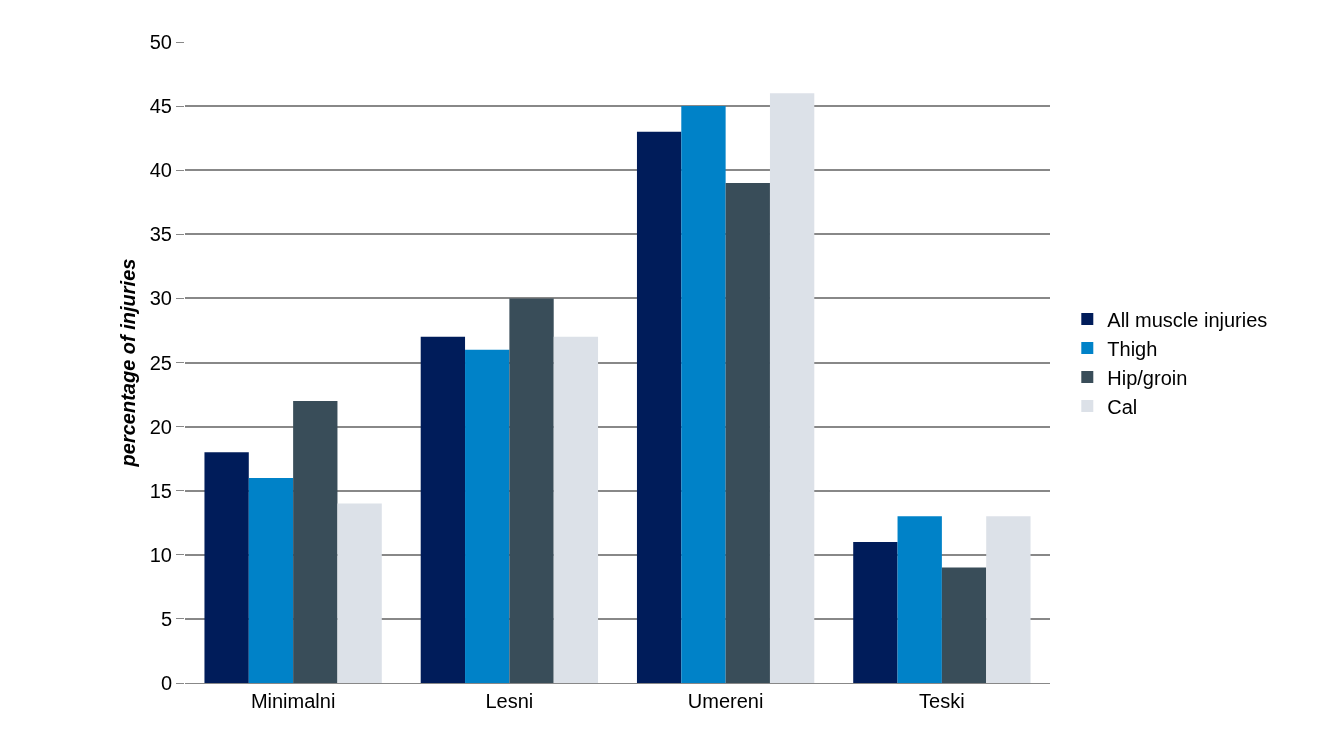 This screenshot has height=747, width=1343. I want to click on x-tick-label: Umereni, so click(725, 701).